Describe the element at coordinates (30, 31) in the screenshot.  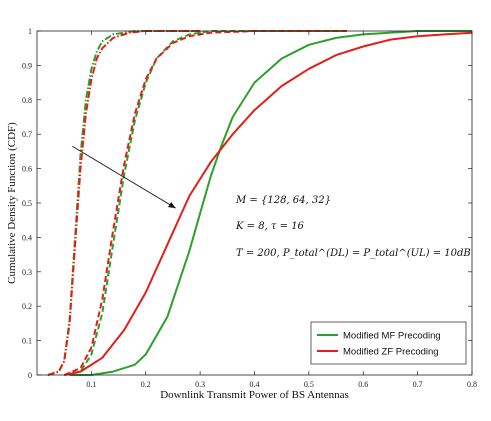
I see `y-tick-label: 1` at that location.